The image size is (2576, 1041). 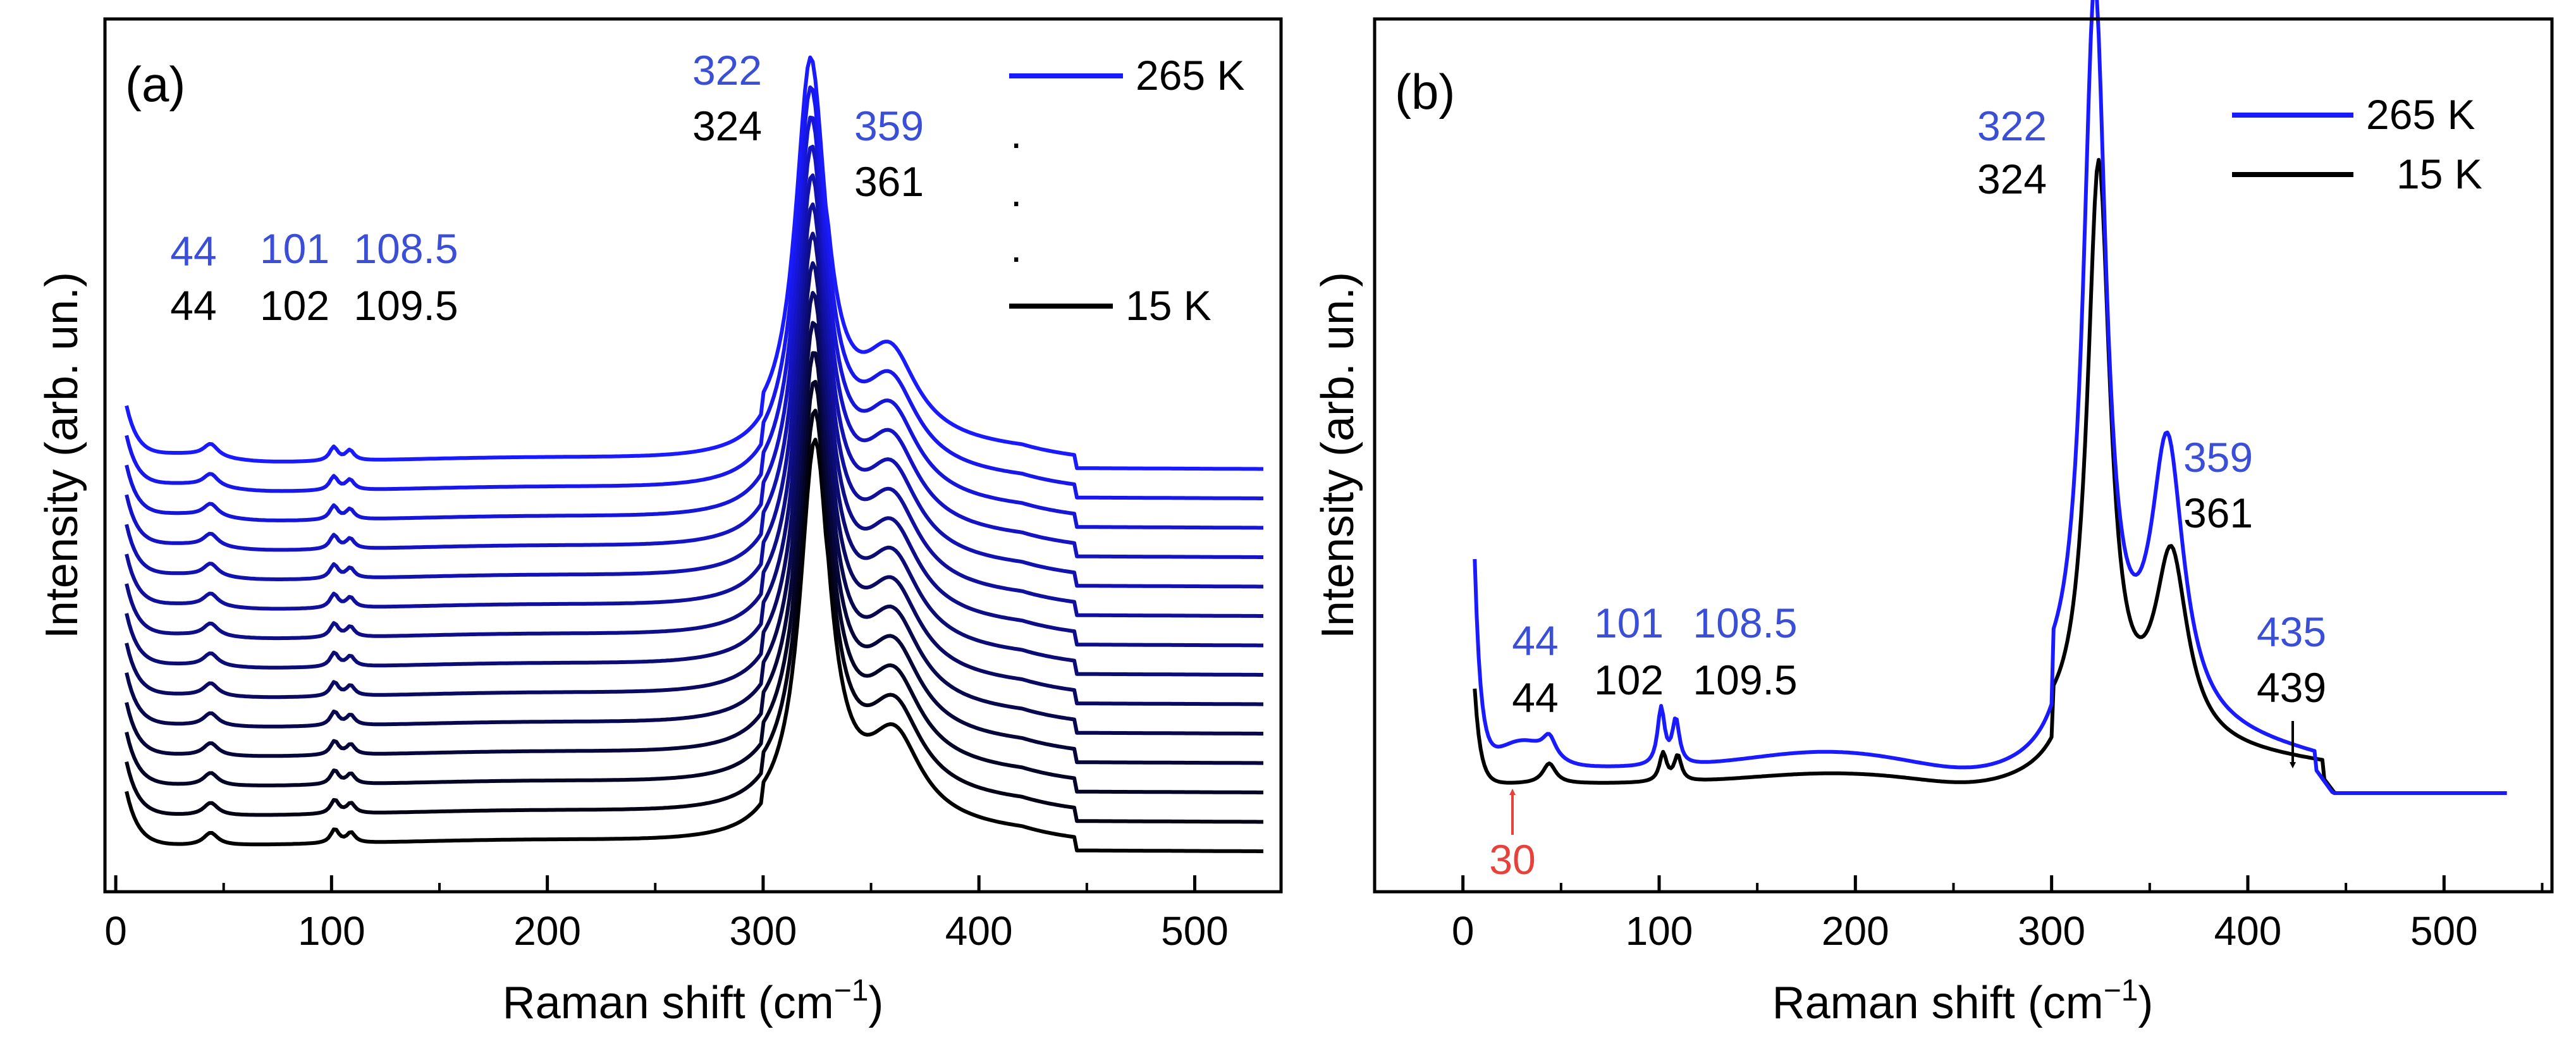 I want to click on panel-a-ann-324-cold: 324, so click(x=727, y=125).